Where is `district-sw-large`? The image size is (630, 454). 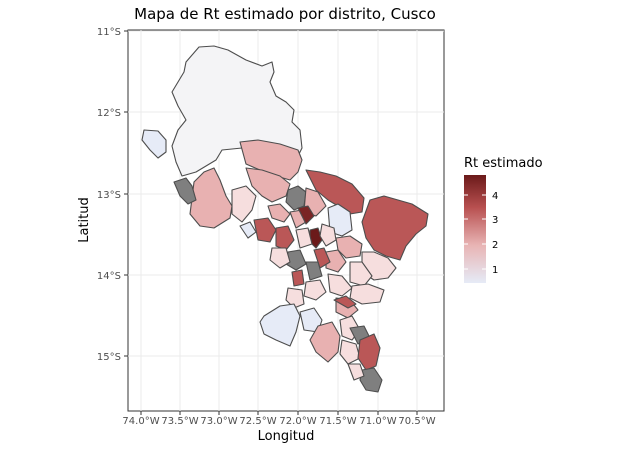
district-sw-large is located at coordinates (280, 325).